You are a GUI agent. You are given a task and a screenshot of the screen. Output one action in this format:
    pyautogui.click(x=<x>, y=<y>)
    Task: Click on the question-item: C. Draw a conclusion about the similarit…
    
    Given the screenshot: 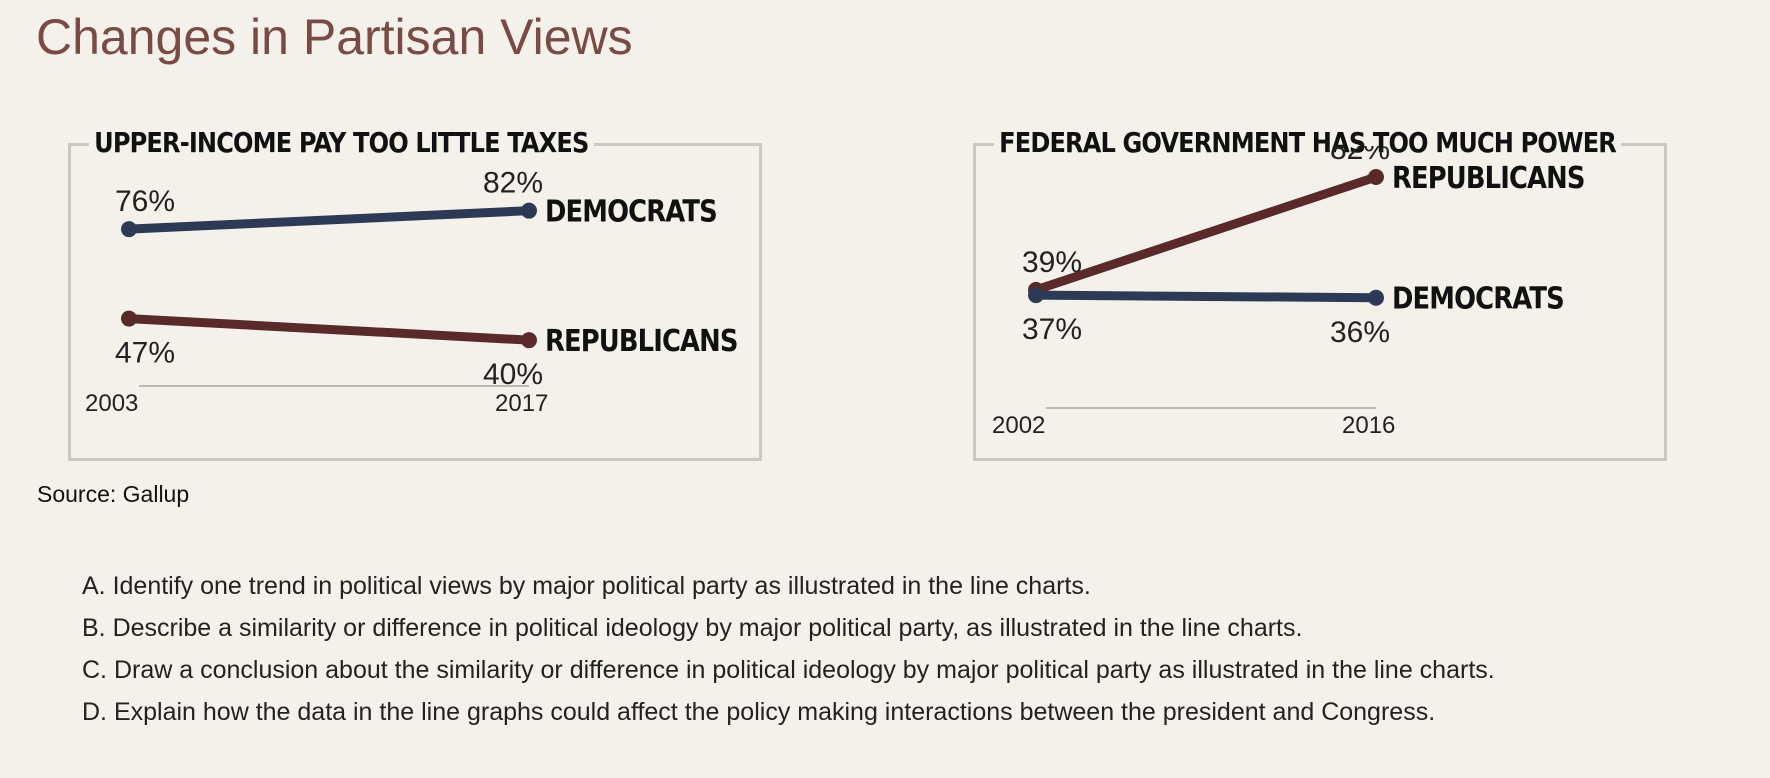 What is the action you would take?
    pyautogui.click(x=788, y=670)
    